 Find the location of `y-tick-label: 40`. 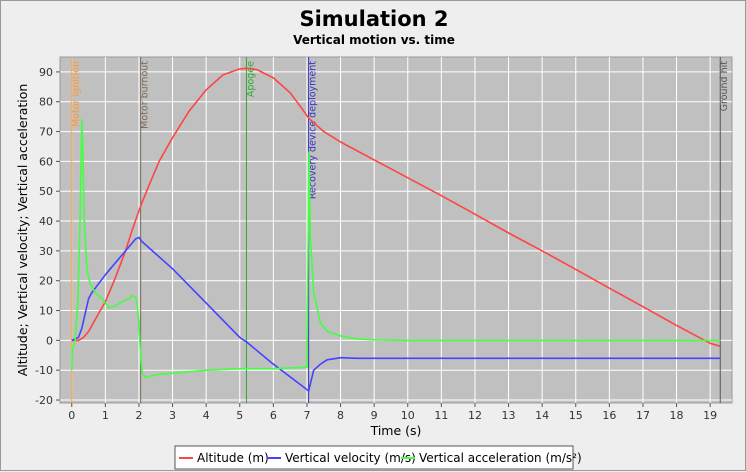

y-tick-label: 40 is located at coordinates (46, 221).